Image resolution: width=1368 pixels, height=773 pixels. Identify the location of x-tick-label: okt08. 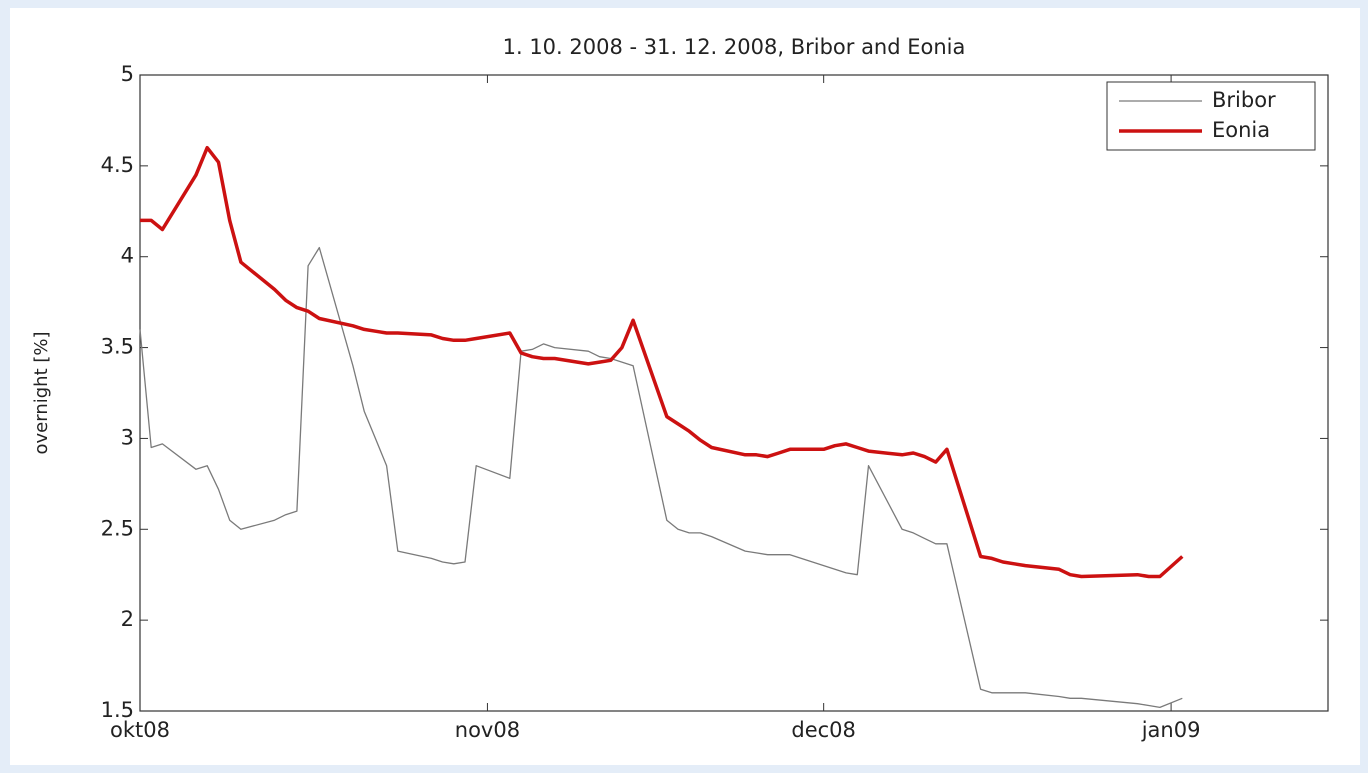
(140, 730).